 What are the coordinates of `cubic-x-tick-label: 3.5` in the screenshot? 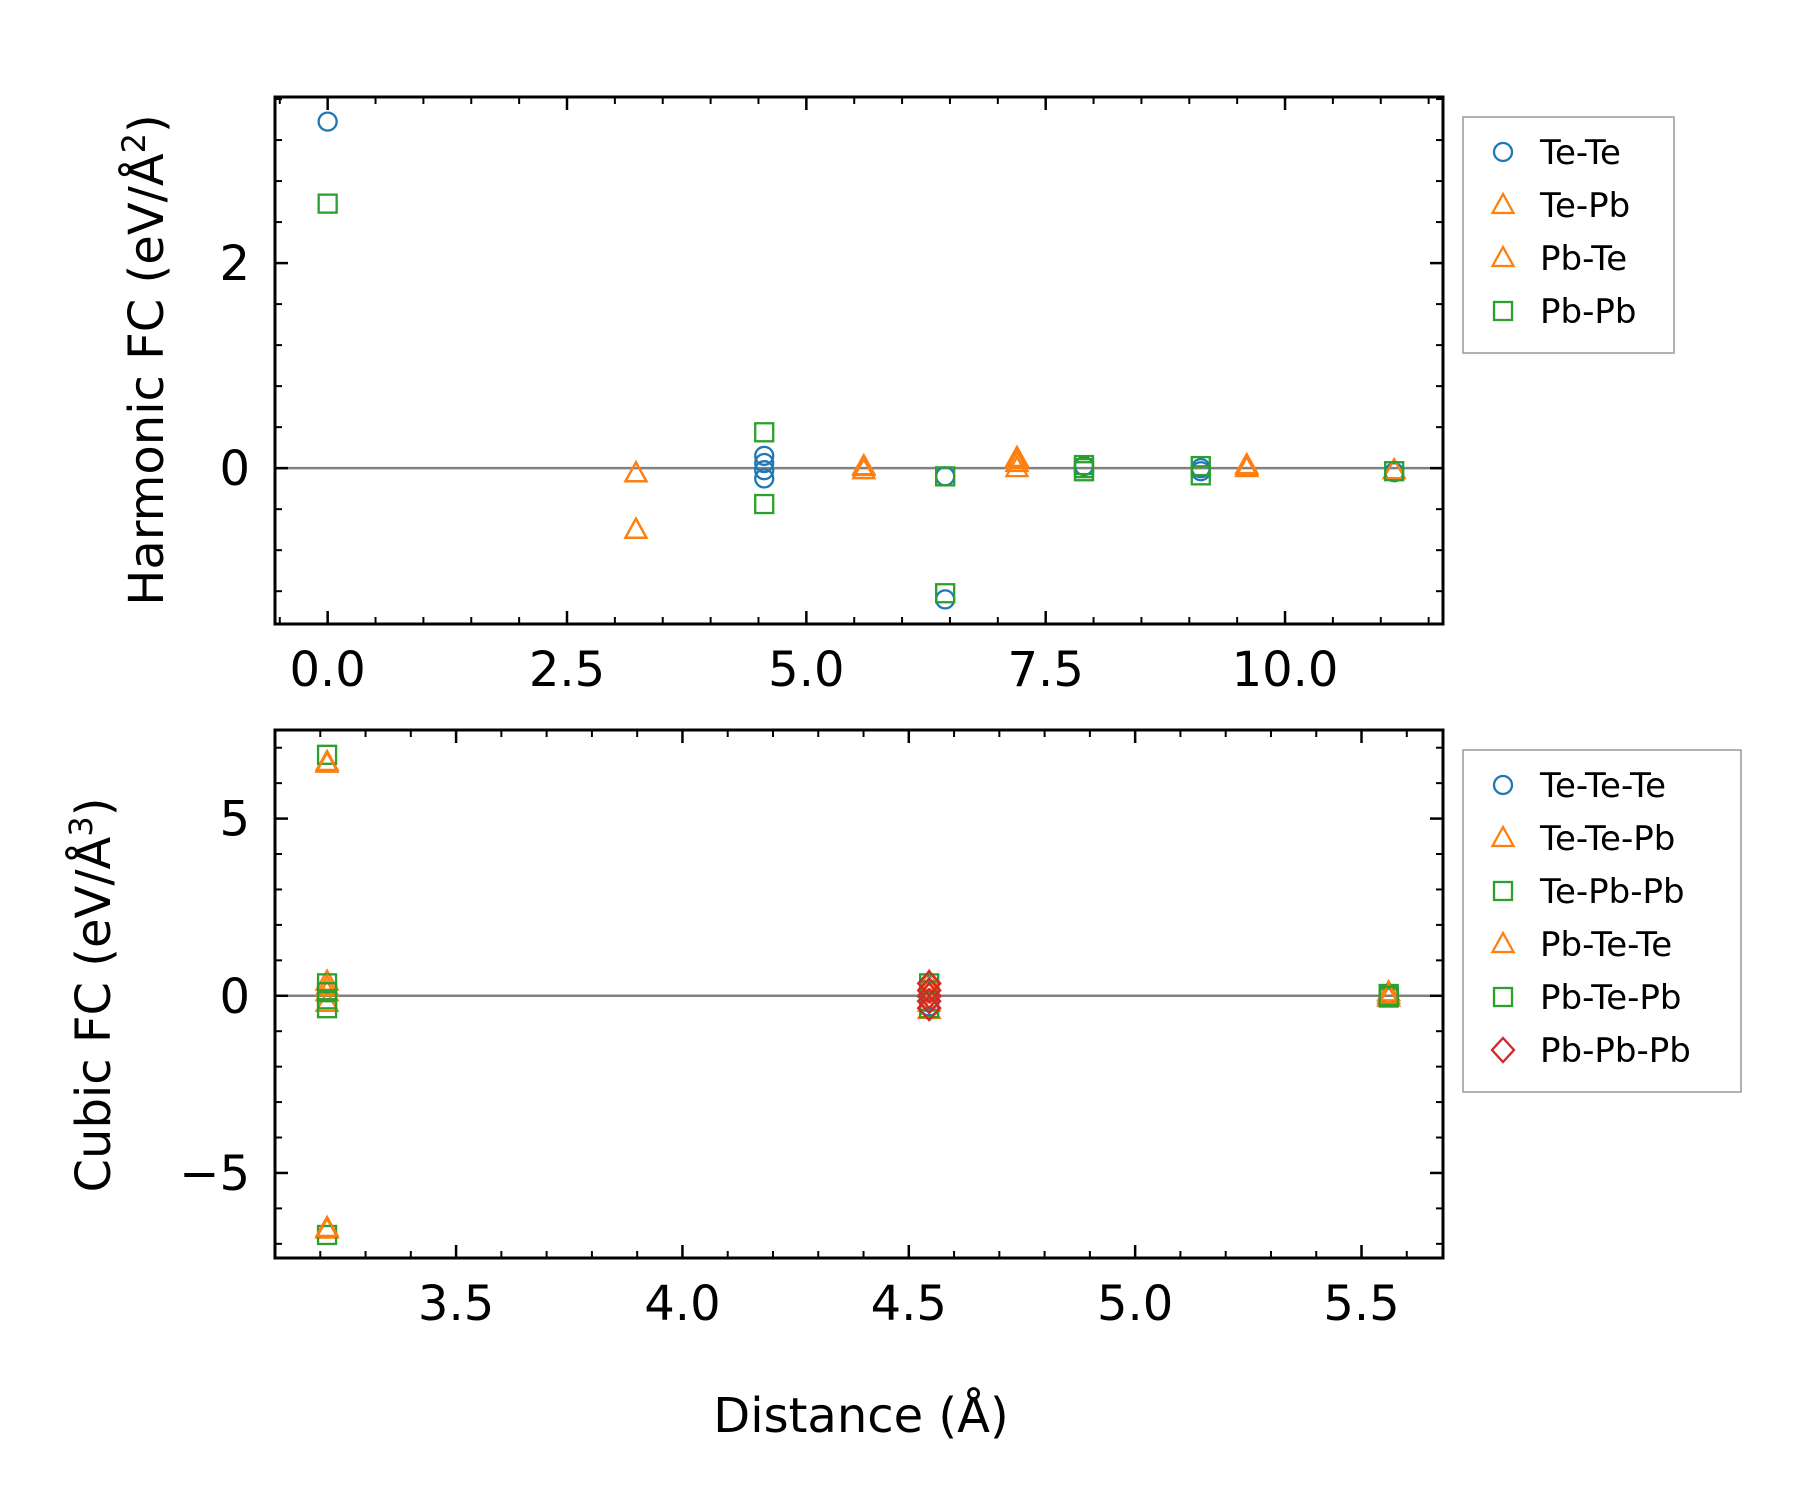 It's located at (456, 1304).